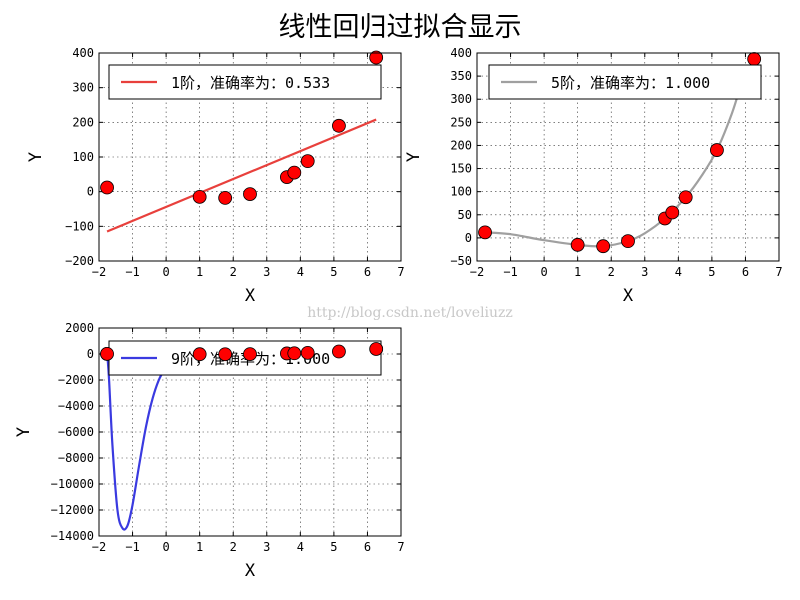  What do you see at coordinates (79, 226) in the screenshot?
I see `y-tick-label: −100` at bounding box center [79, 226].